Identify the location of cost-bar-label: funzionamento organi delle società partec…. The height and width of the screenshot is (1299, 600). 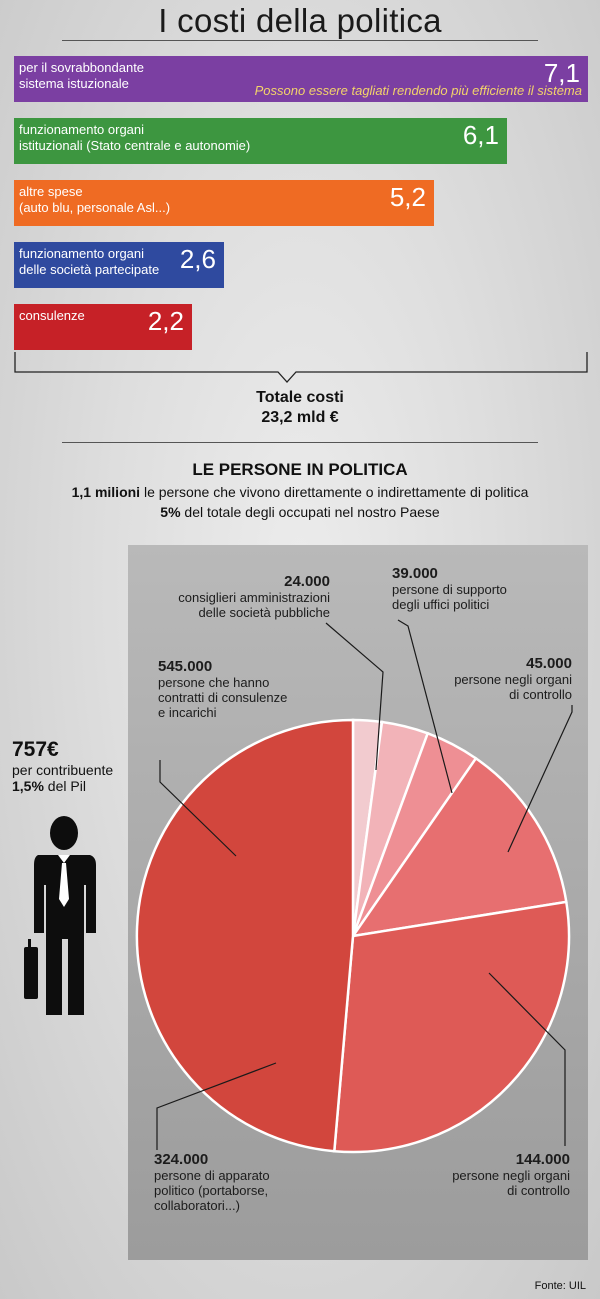
(89, 262).